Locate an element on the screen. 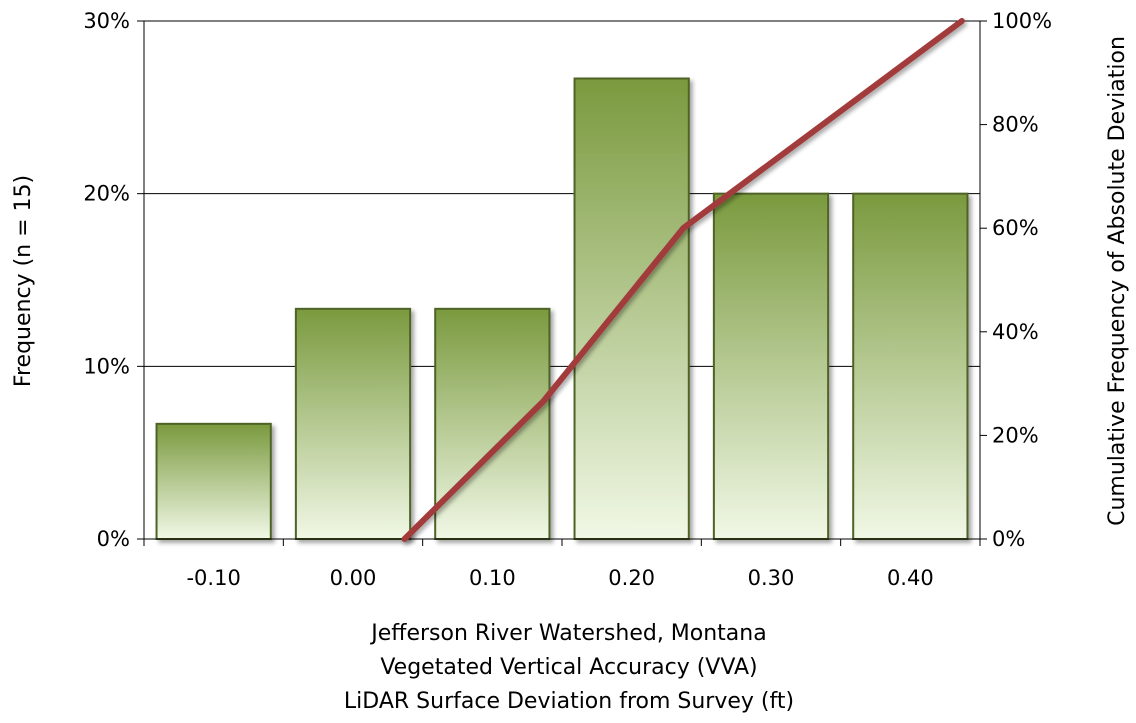  right-tick-label: 40% is located at coordinates (1015, 332).